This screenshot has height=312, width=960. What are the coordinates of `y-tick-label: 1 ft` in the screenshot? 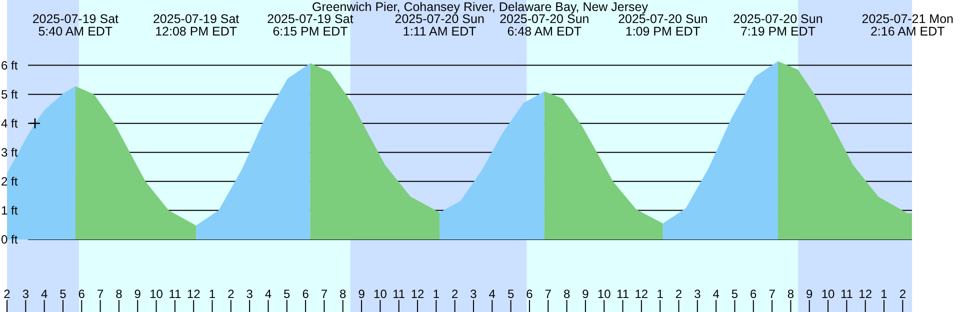 It's located at (9, 211).